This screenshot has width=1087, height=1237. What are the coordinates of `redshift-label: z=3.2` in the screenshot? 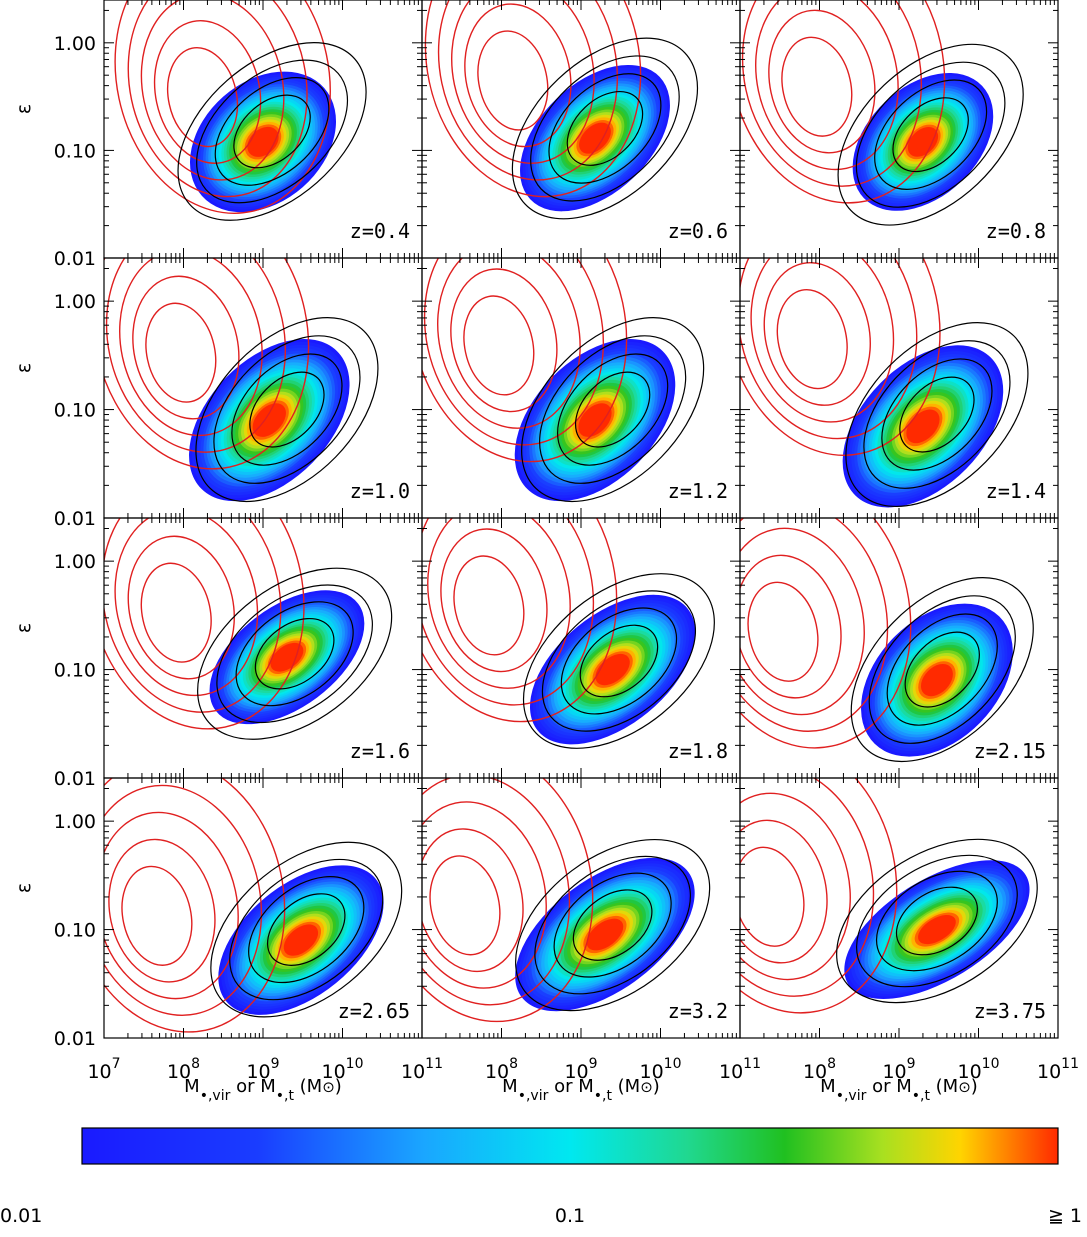 It's located at (698, 1011).